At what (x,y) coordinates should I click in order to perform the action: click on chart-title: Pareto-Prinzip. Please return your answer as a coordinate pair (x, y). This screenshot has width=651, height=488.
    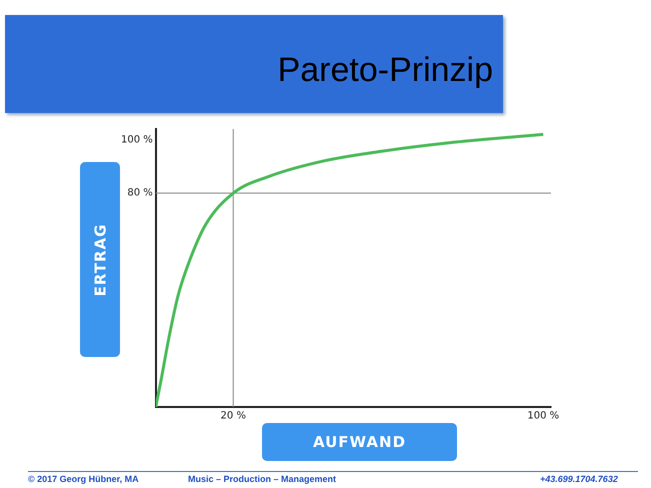
    Looking at the image, I should click on (385, 70).